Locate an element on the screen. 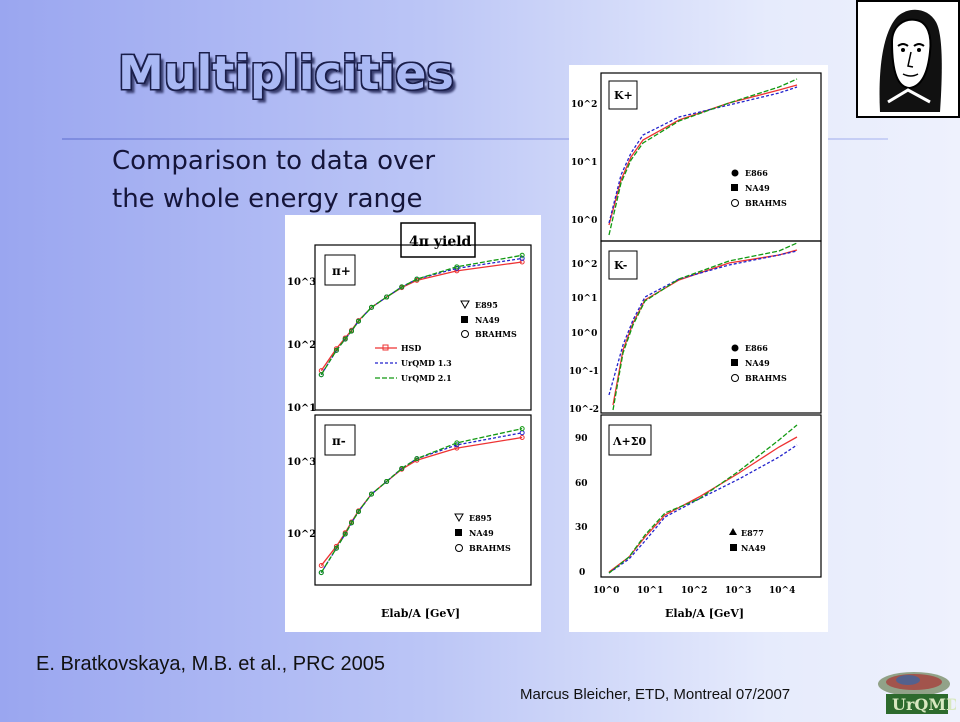  ytick-pi-plus-3: 10^3 is located at coordinates (301, 282).